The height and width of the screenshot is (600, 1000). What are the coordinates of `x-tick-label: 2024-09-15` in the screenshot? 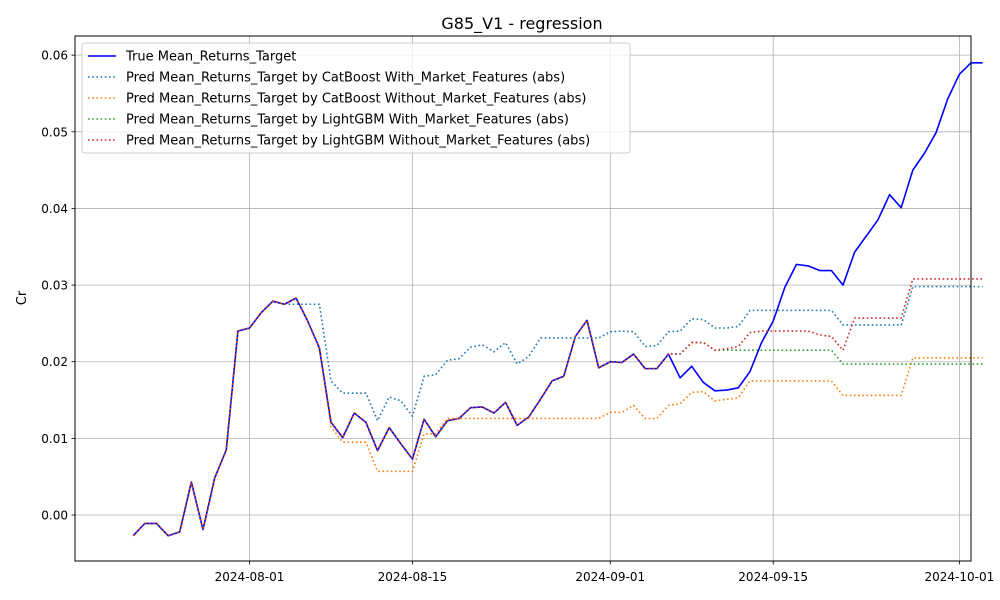 It's located at (773, 577).